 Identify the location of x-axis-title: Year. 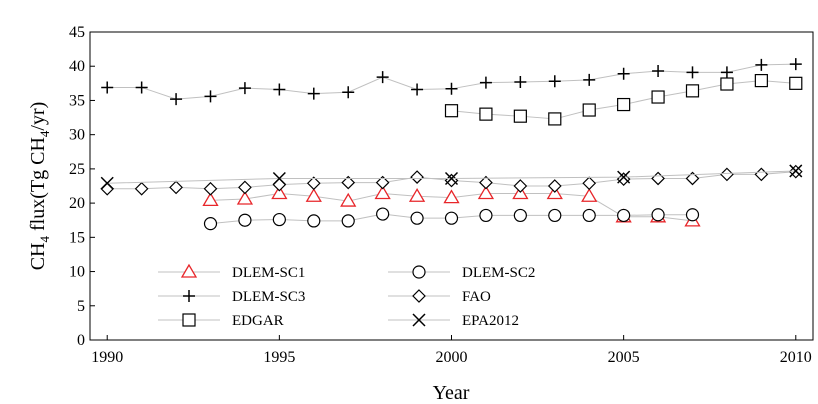
(451, 393).